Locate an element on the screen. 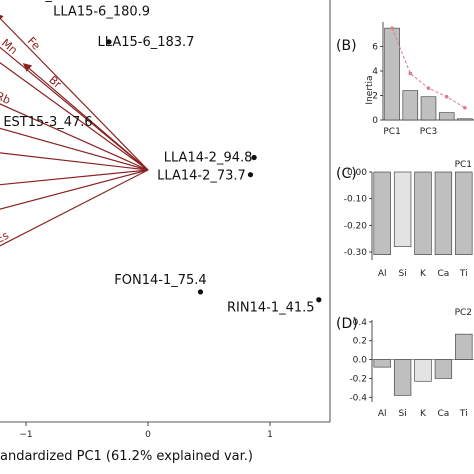 This screenshot has width=474, height=474. x-tick-label: PC3 is located at coordinates (428, 132).